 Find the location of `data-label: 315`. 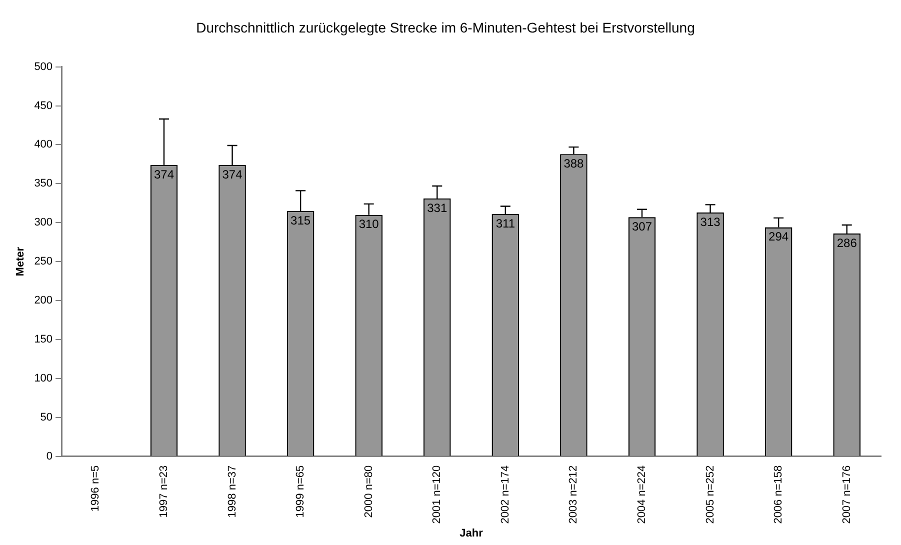

data-label: 315 is located at coordinates (300, 220).